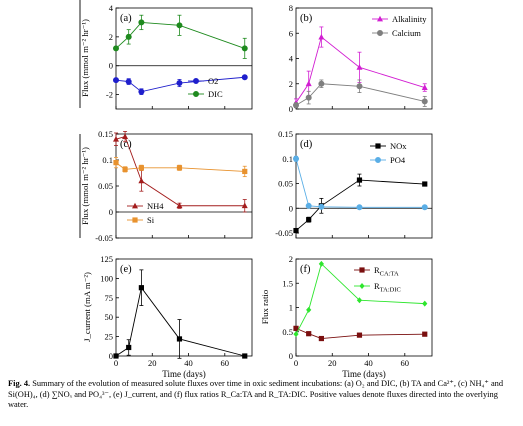  I want to click on x-tick-label-e: 60, so click(225, 363).